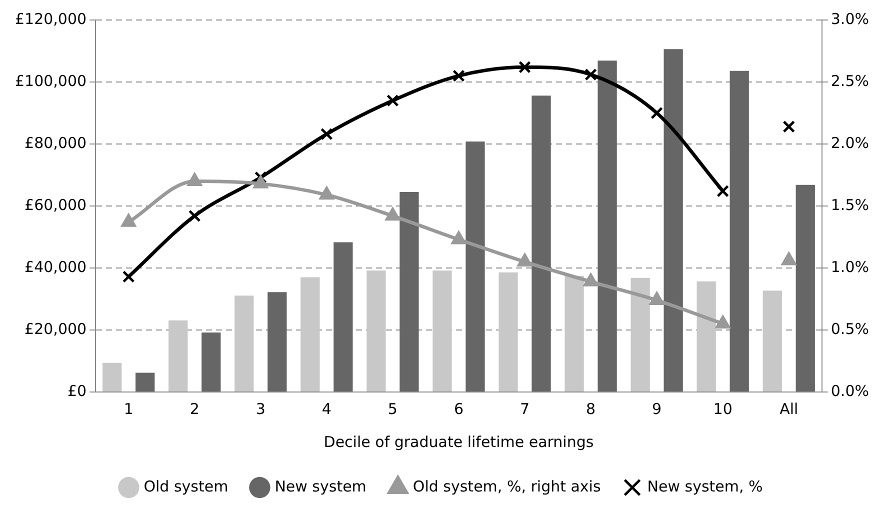  Describe the element at coordinates (50, 81) in the screenshot. I see `y-tick-label: £100,000` at that location.